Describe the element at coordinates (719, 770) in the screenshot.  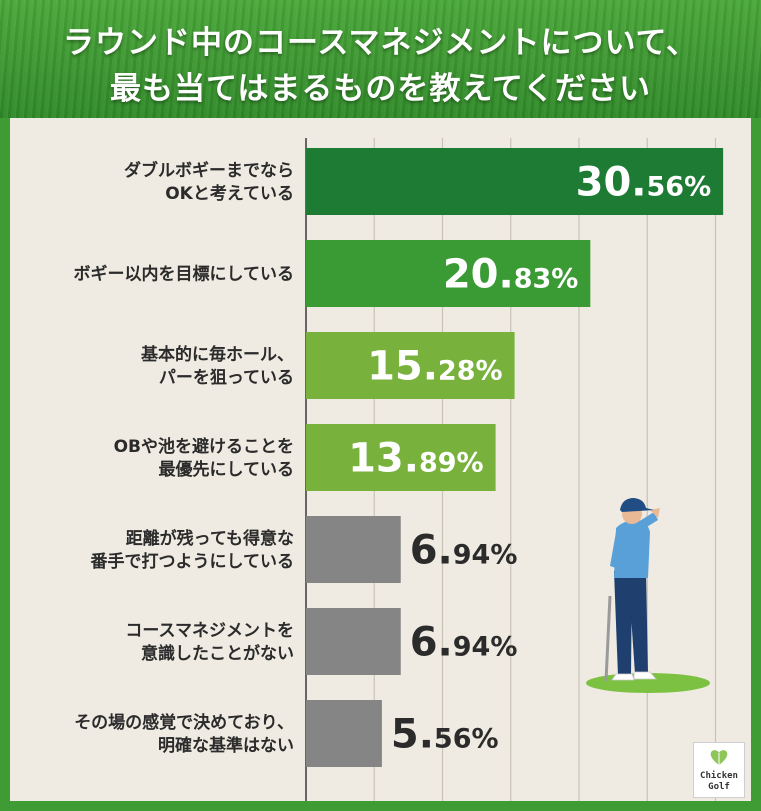
I see `chicken-golf-logo: Chicken Golf` at that location.